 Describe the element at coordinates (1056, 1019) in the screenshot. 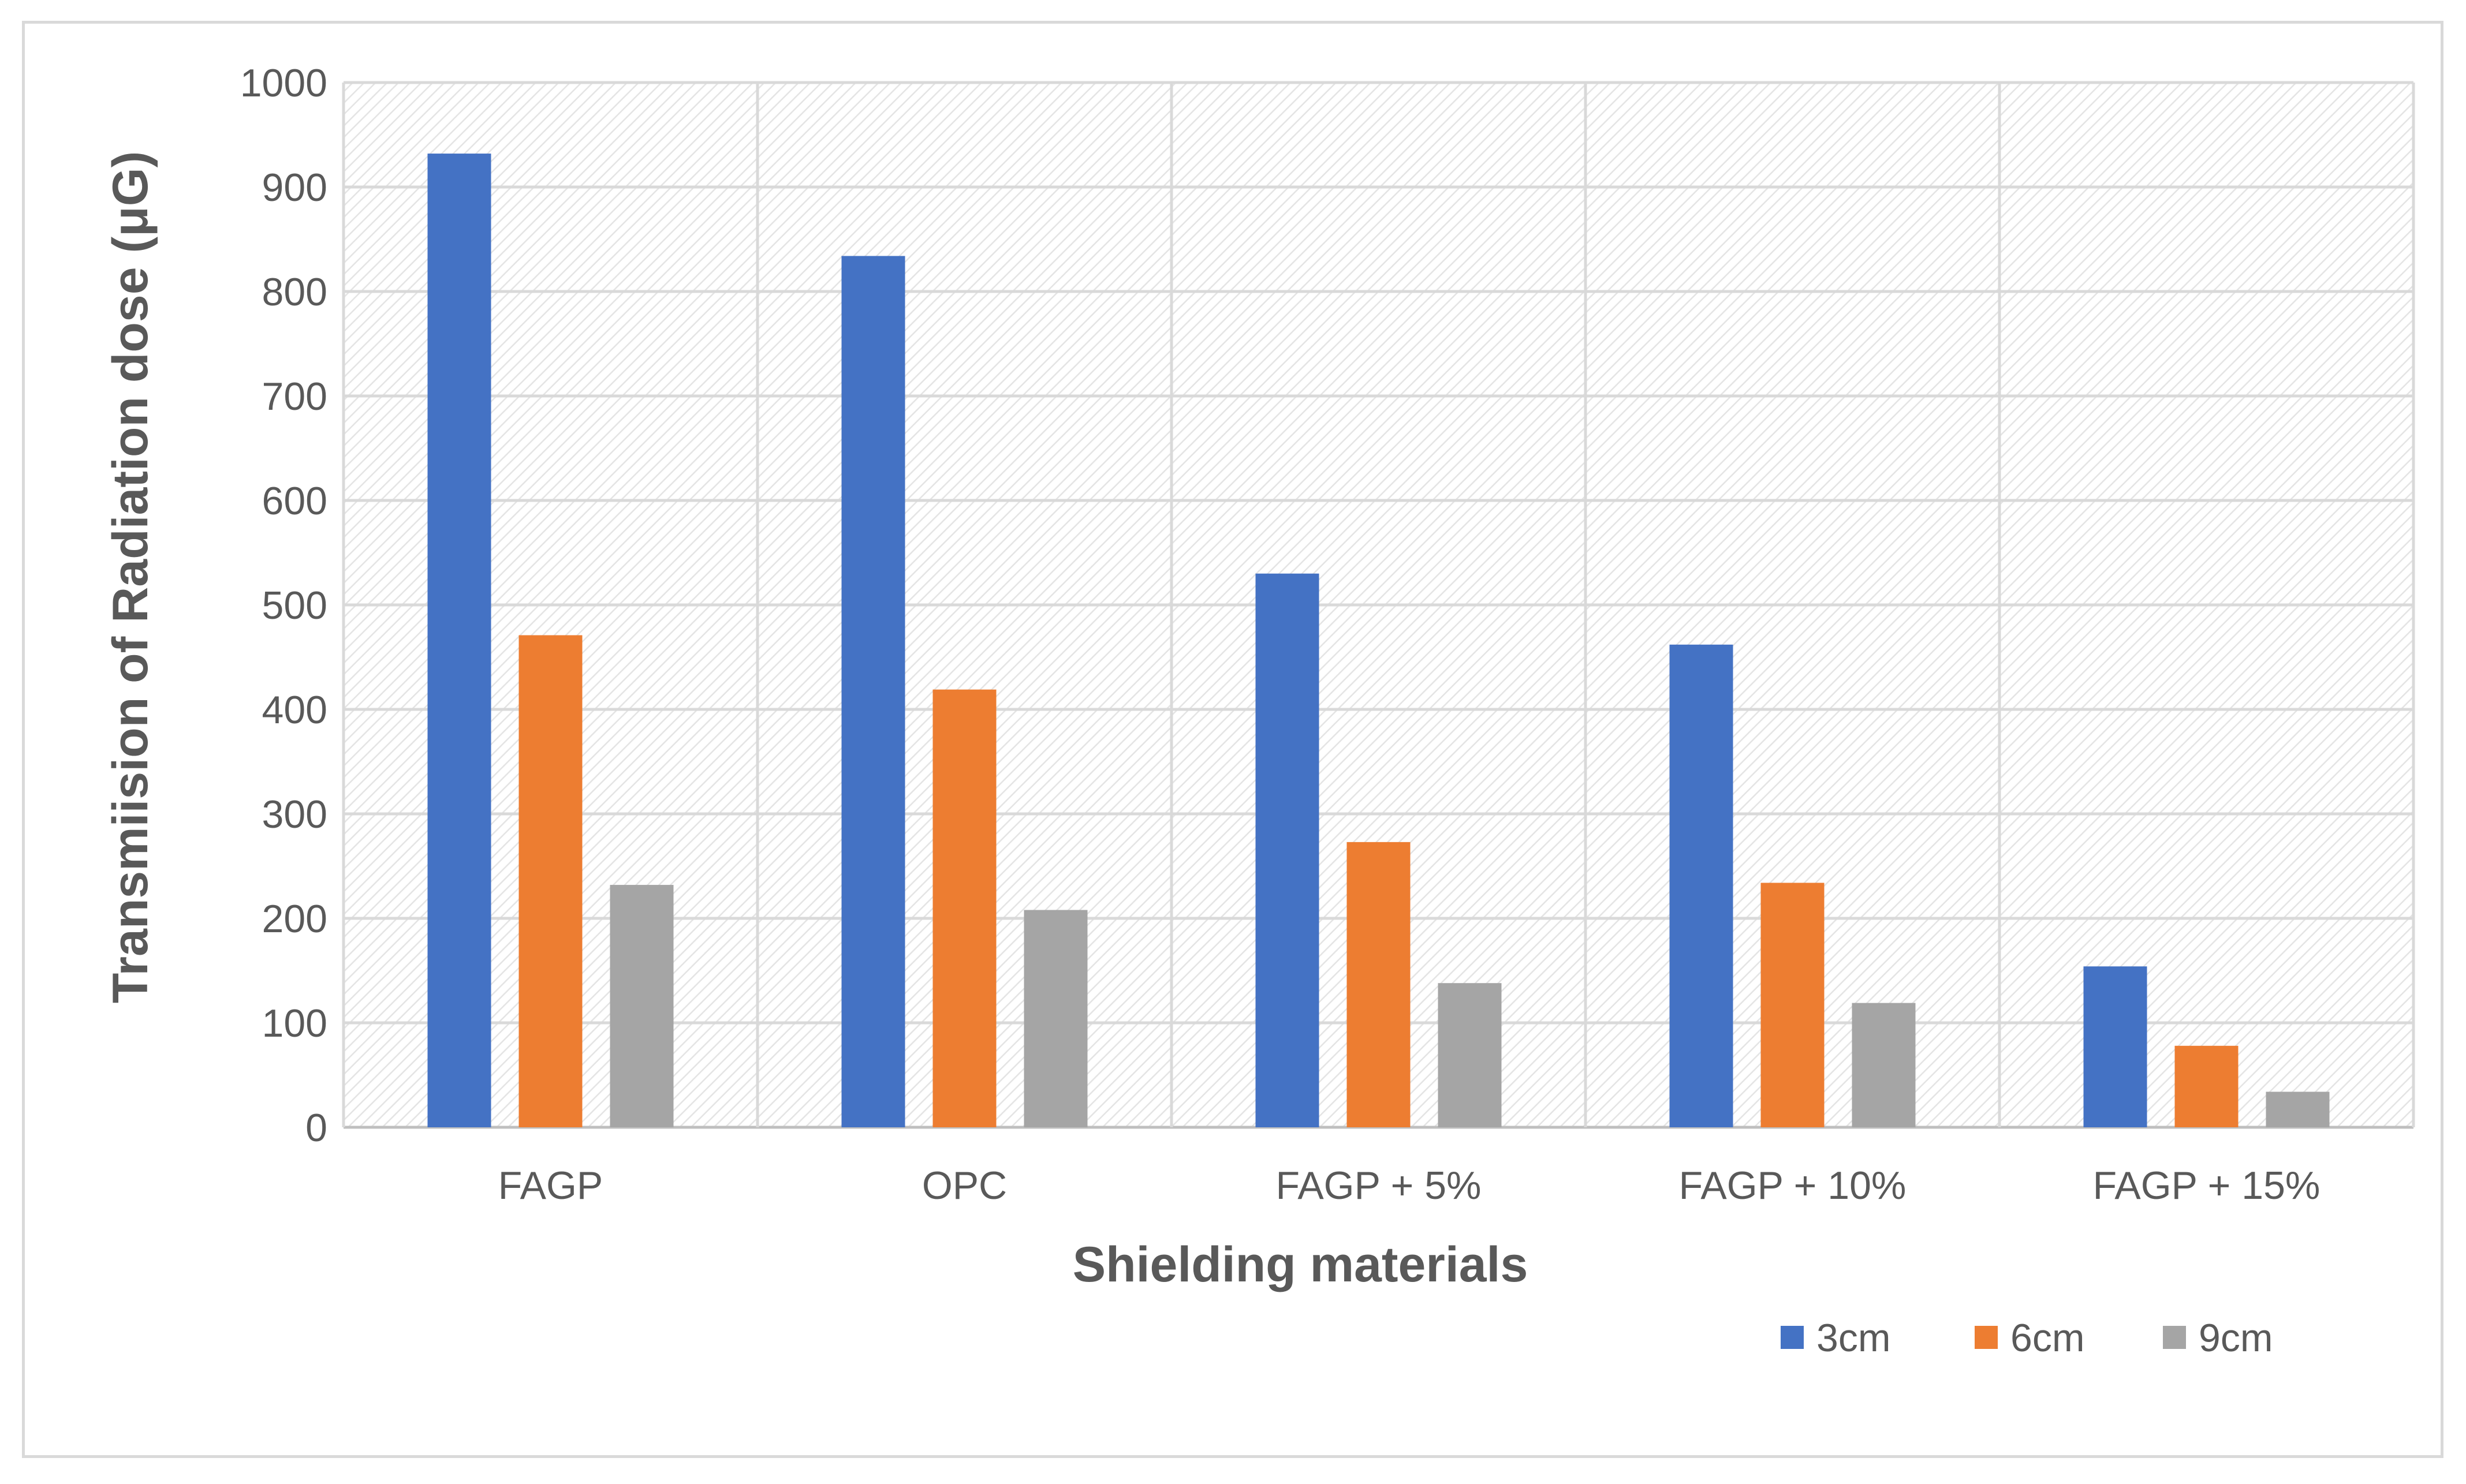

I see `bar-9cm-opc` at that location.